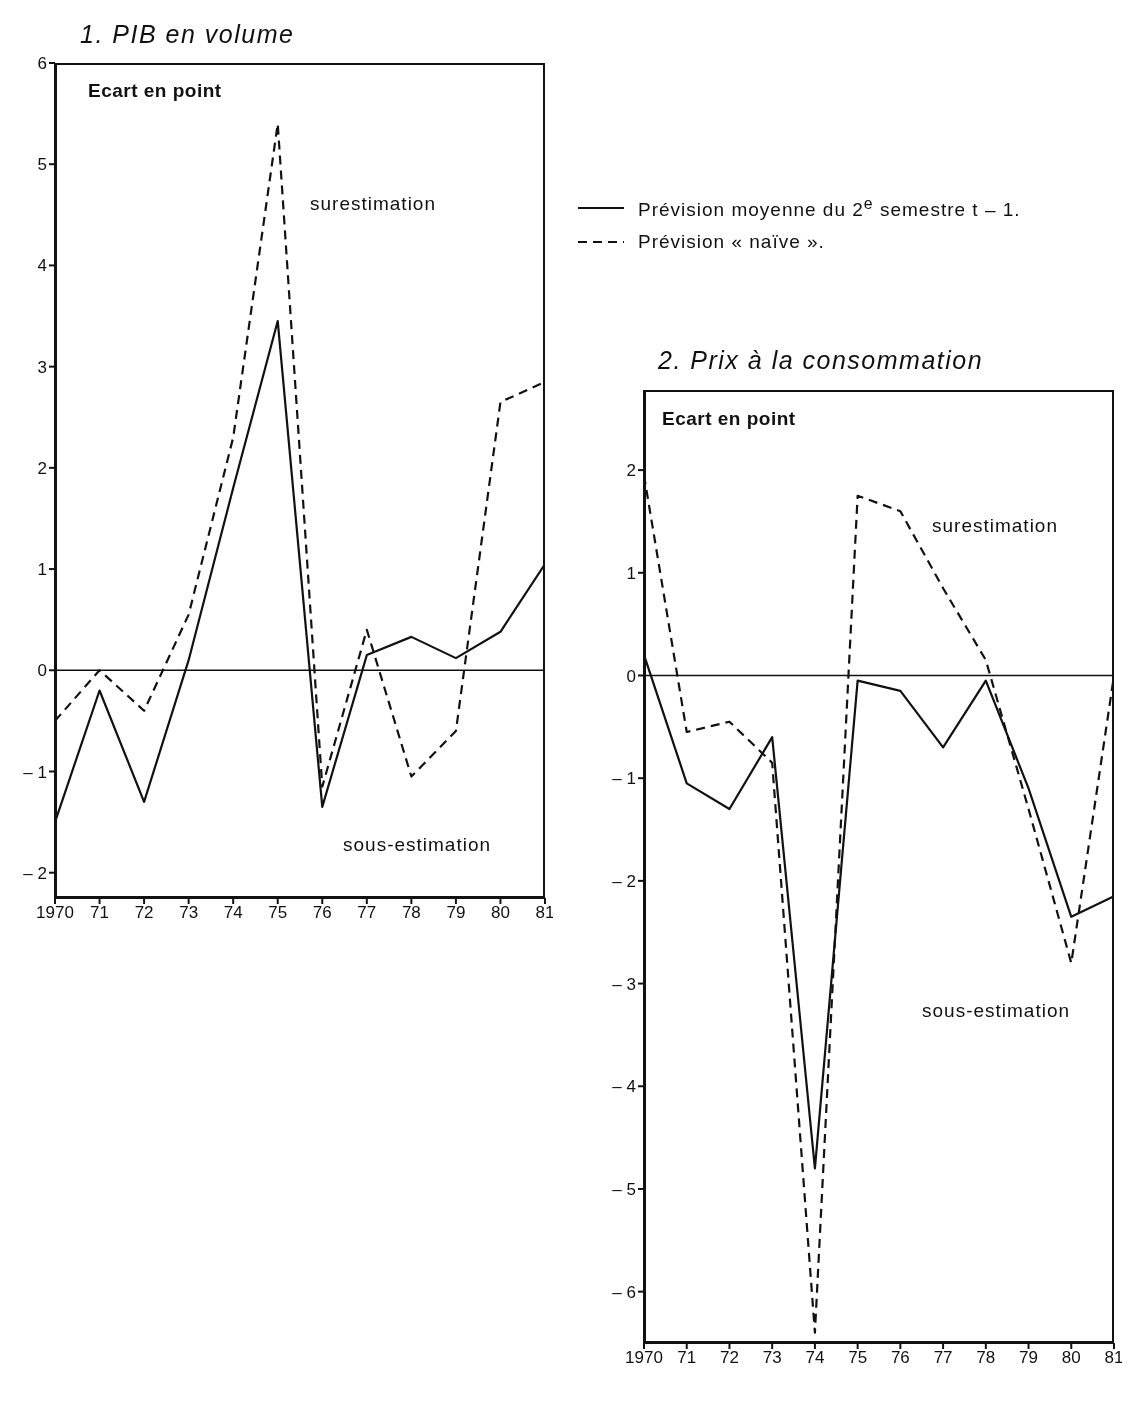  What do you see at coordinates (624, 1189) in the screenshot?
I see `y-tick-label: – 5` at bounding box center [624, 1189].